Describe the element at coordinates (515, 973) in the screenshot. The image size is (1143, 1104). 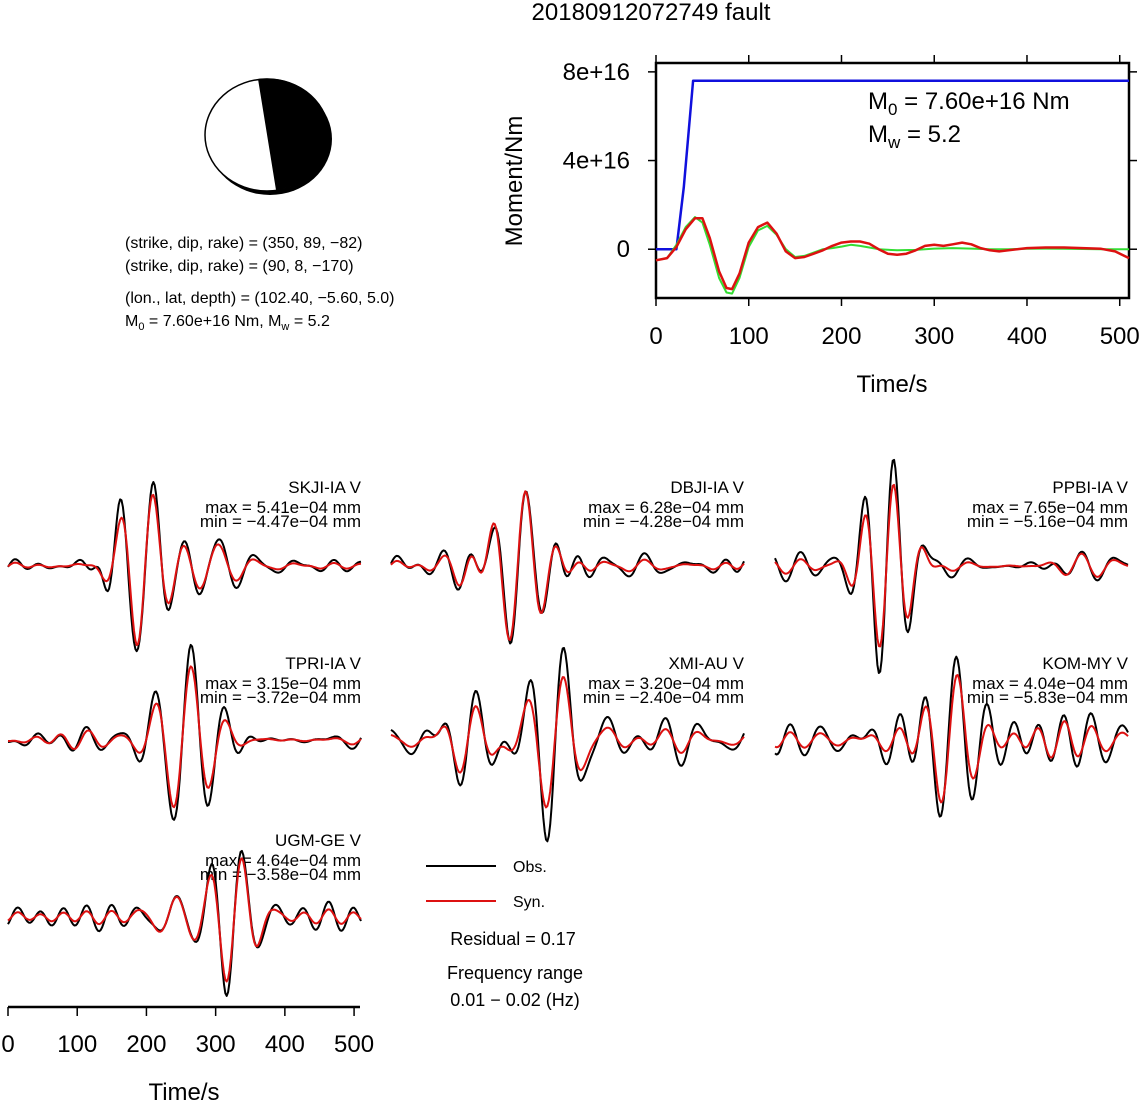
I see `frequency-range-title: Frequency range` at that location.